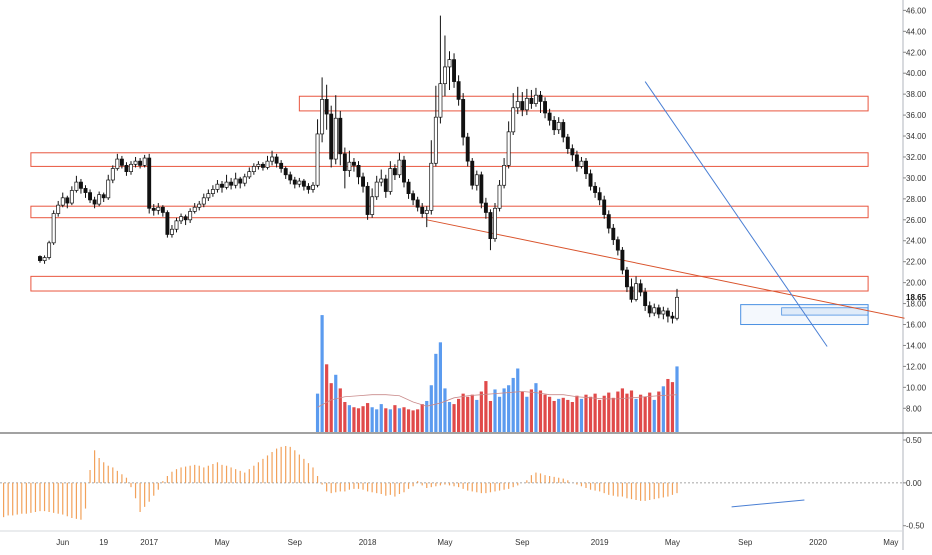 The image size is (932, 555). Describe the element at coordinates (916, 10) in the screenshot. I see `price-tick-label: 46.00` at that location.